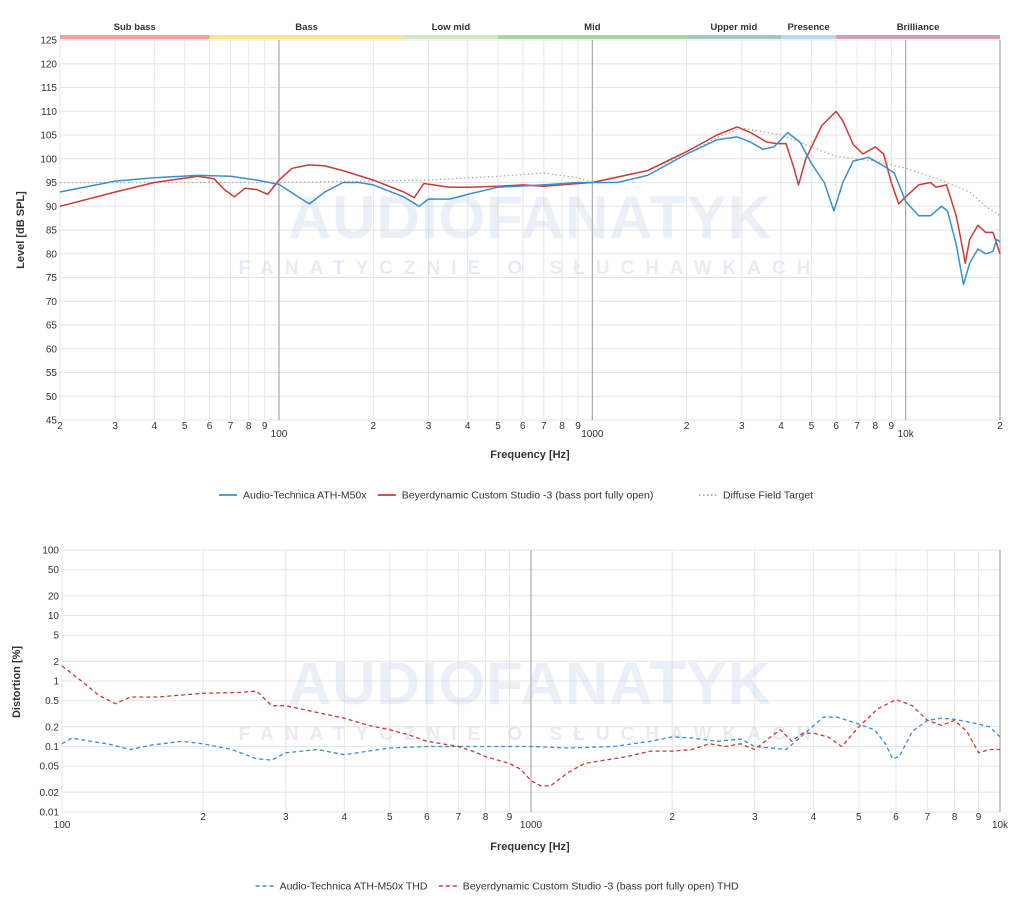 The height and width of the screenshot is (915, 1024). What do you see at coordinates (906, 434) in the screenshot?
I see `fr-x-tick-10000: 10k` at bounding box center [906, 434].